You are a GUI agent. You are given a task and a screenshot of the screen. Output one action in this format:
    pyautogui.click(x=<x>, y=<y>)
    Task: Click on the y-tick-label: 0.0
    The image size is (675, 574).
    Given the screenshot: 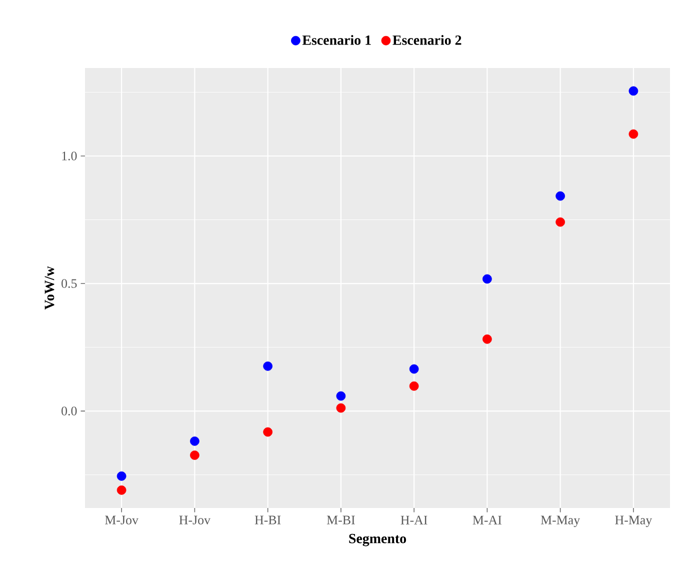 What is the action you would take?
    pyautogui.click(x=69, y=411)
    